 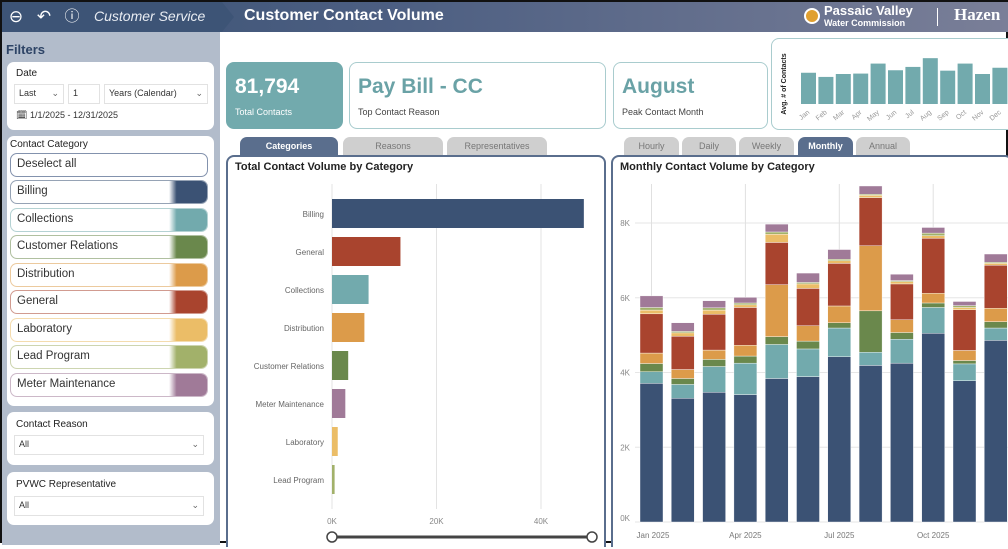 What do you see at coordinates (399, 112) in the screenshot?
I see `kpi-label: Top Contact Reason` at bounding box center [399, 112].